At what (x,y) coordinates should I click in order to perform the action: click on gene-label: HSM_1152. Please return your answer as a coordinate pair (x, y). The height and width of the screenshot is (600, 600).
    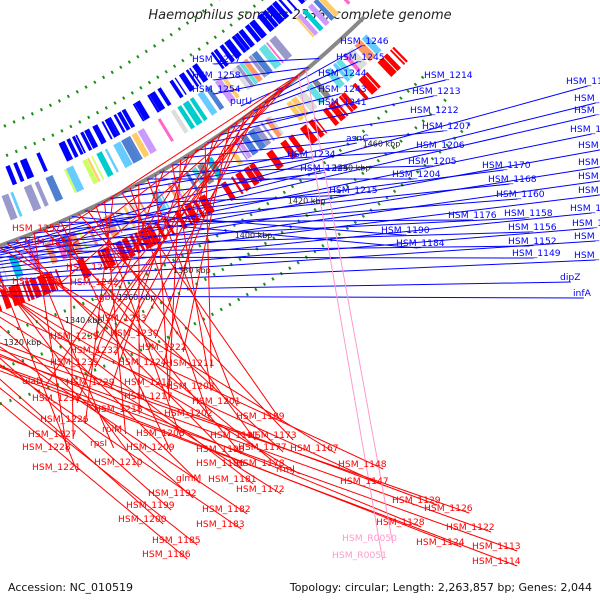
    Looking at the image, I should click on (532, 241).